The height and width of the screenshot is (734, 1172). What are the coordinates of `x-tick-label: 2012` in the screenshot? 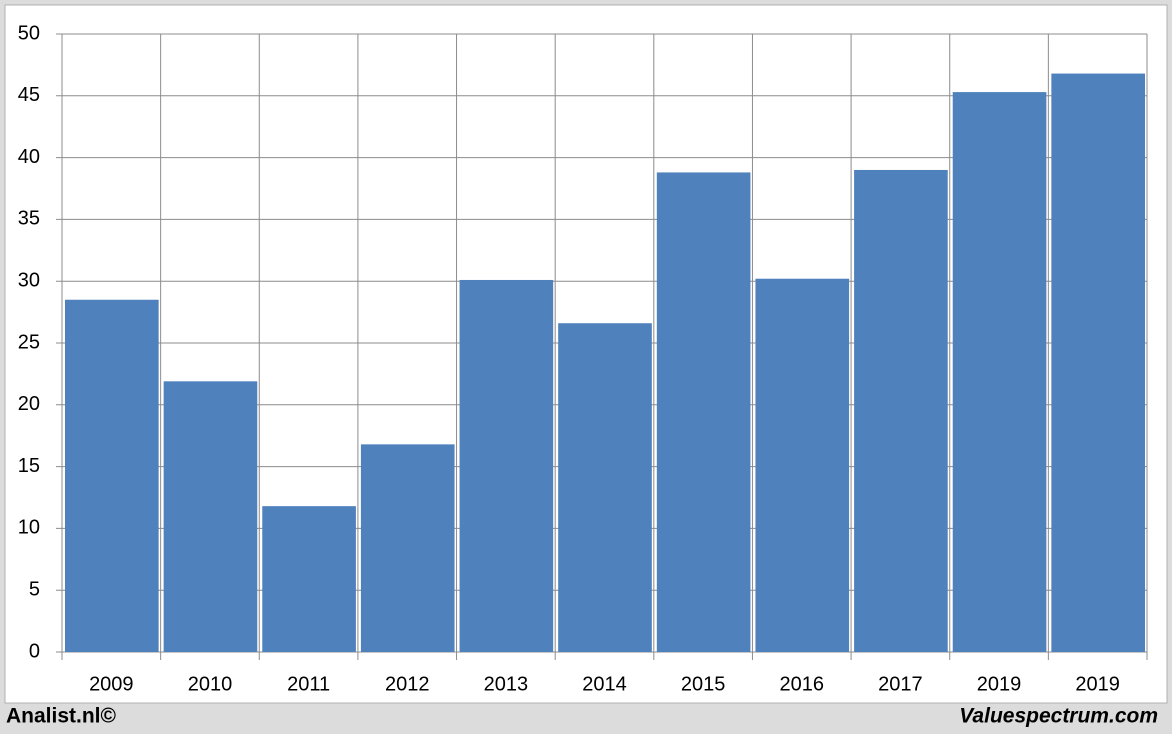 It's located at (407, 684).